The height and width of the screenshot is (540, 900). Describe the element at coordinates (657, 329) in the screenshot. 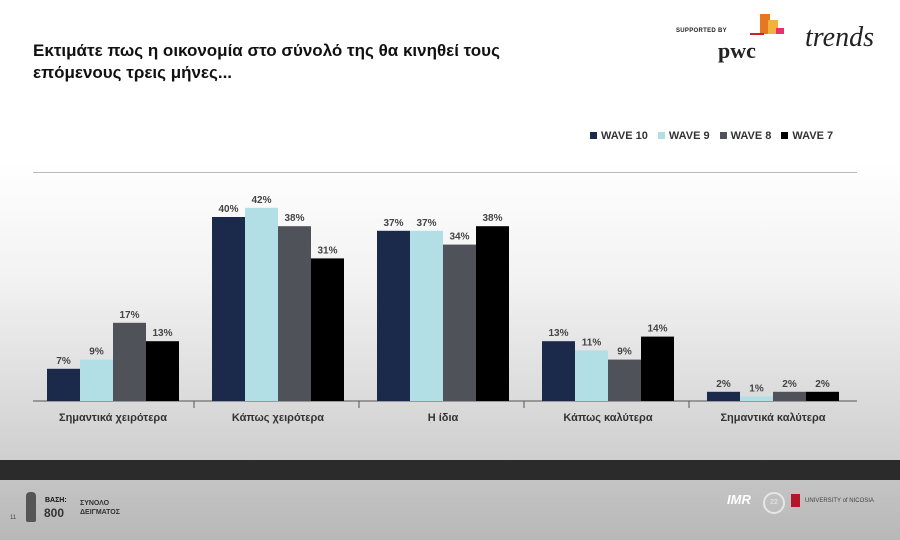

I see `data-label: 14%` at that location.